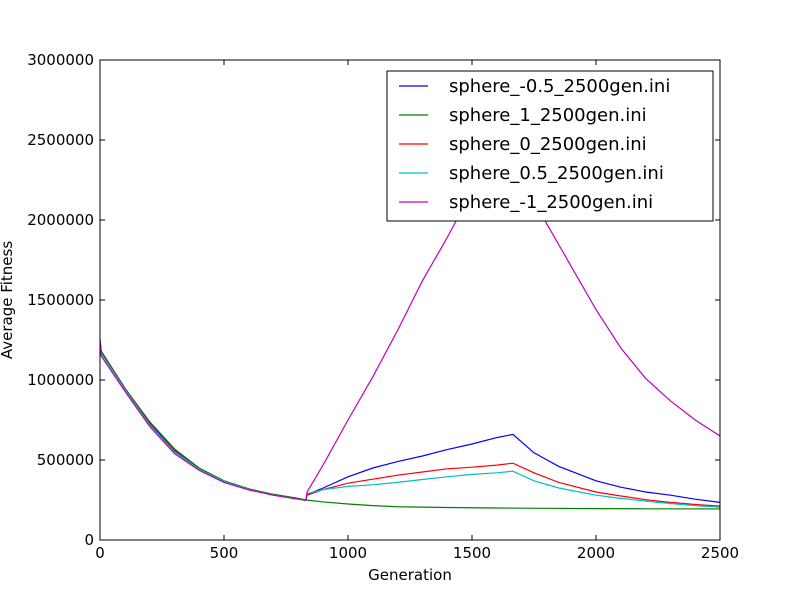 This screenshot has height=600, width=800. Describe the element at coordinates (548, 115) in the screenshot. I see `legend-label-1: sphere_1_2500gen.ini` at that location.